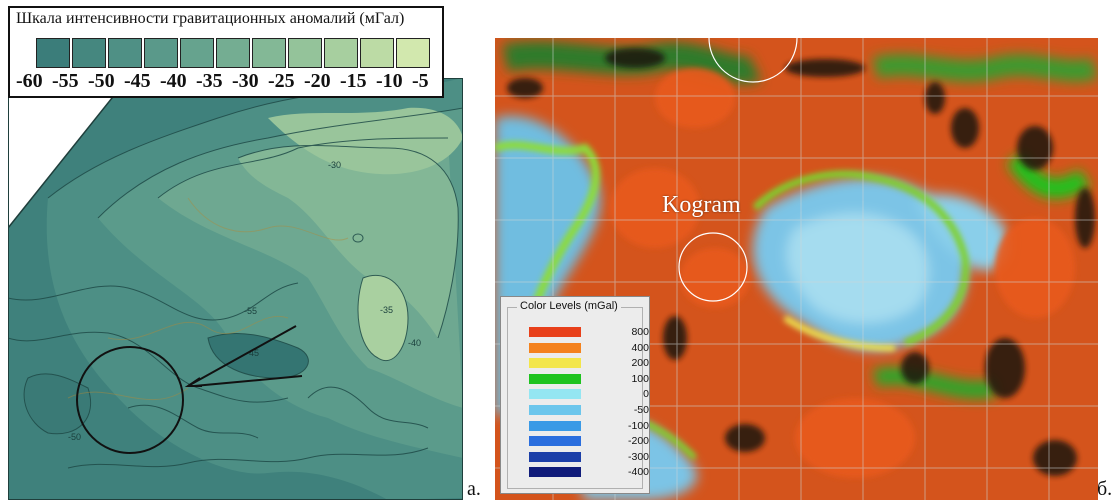 This screenshot has width=1113, height=504. Describe the element at coordinates (386, 310) in the screenshot. I see `contour-label: -35` at that location.